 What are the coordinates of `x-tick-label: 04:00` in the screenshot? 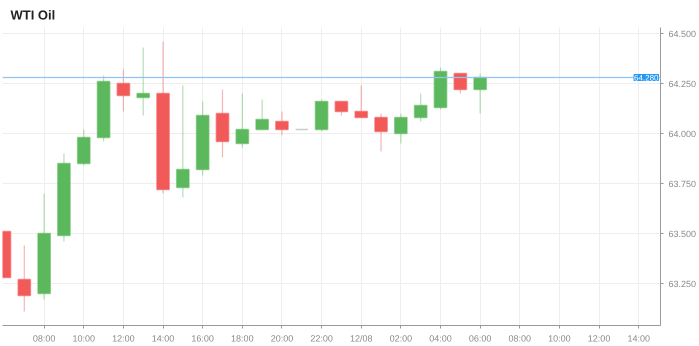 It's located at (440, 339).